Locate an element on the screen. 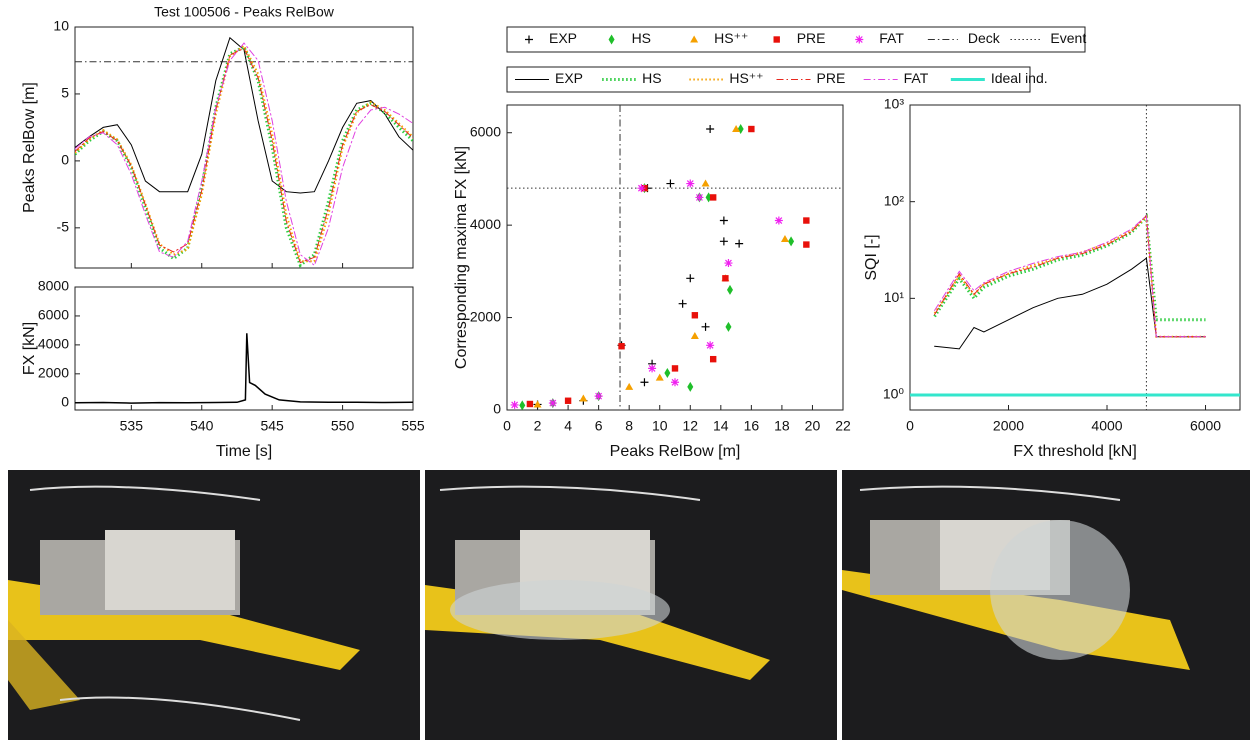  x-tick-label: 540 is located at coordinates (202, 426).